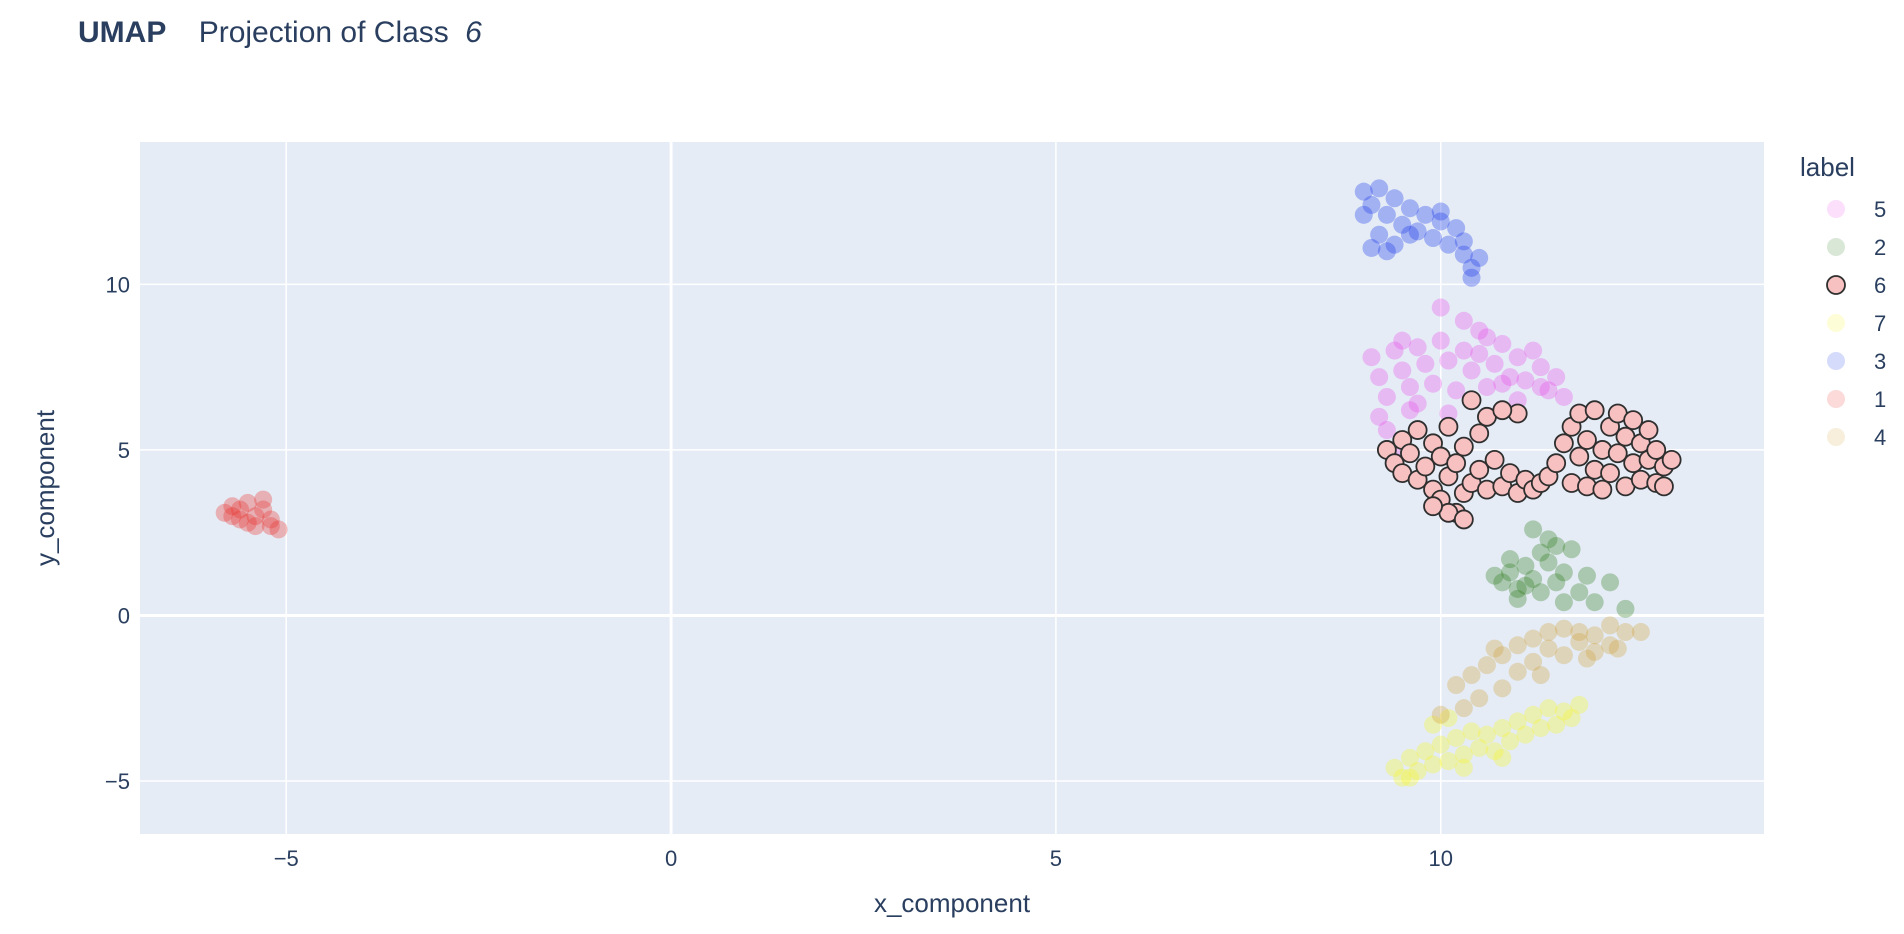 Image resolution: width=1904 pixels, height=934 pixels. Describe the element at coordinates (473, 32) in the screenshot. I see `chart-title-italic: 6` at that location.